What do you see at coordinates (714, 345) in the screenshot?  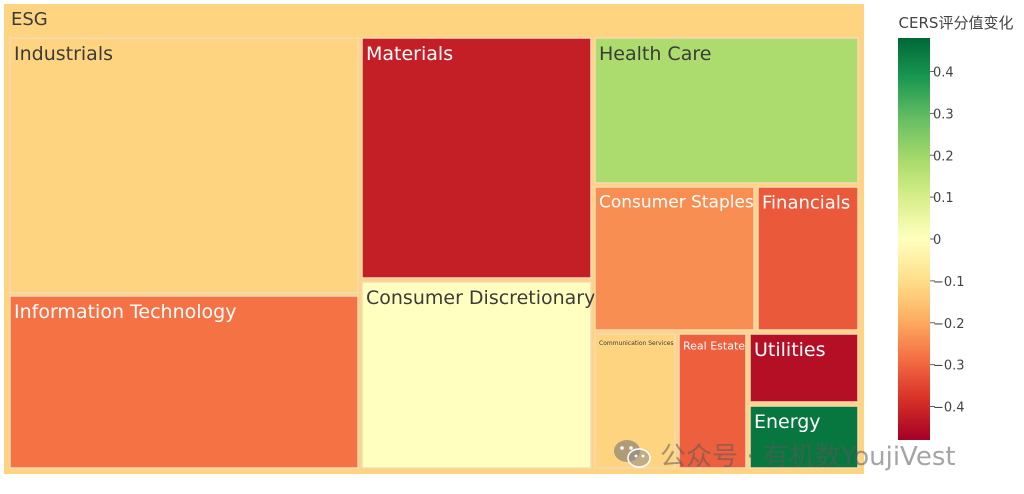 I see `tile-label-real-estate: Real Estate` at bounding box center [714, 345].